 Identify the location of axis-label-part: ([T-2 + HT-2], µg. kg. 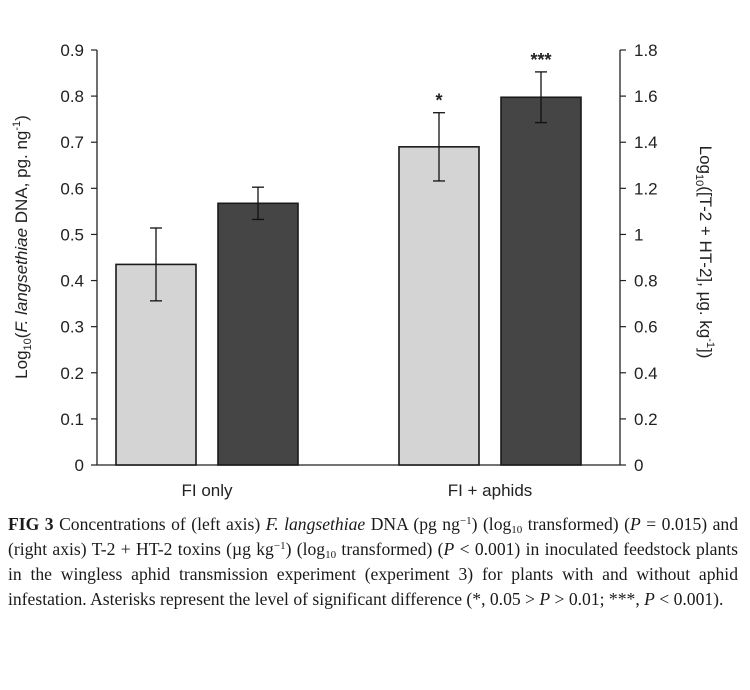
(705, 262).